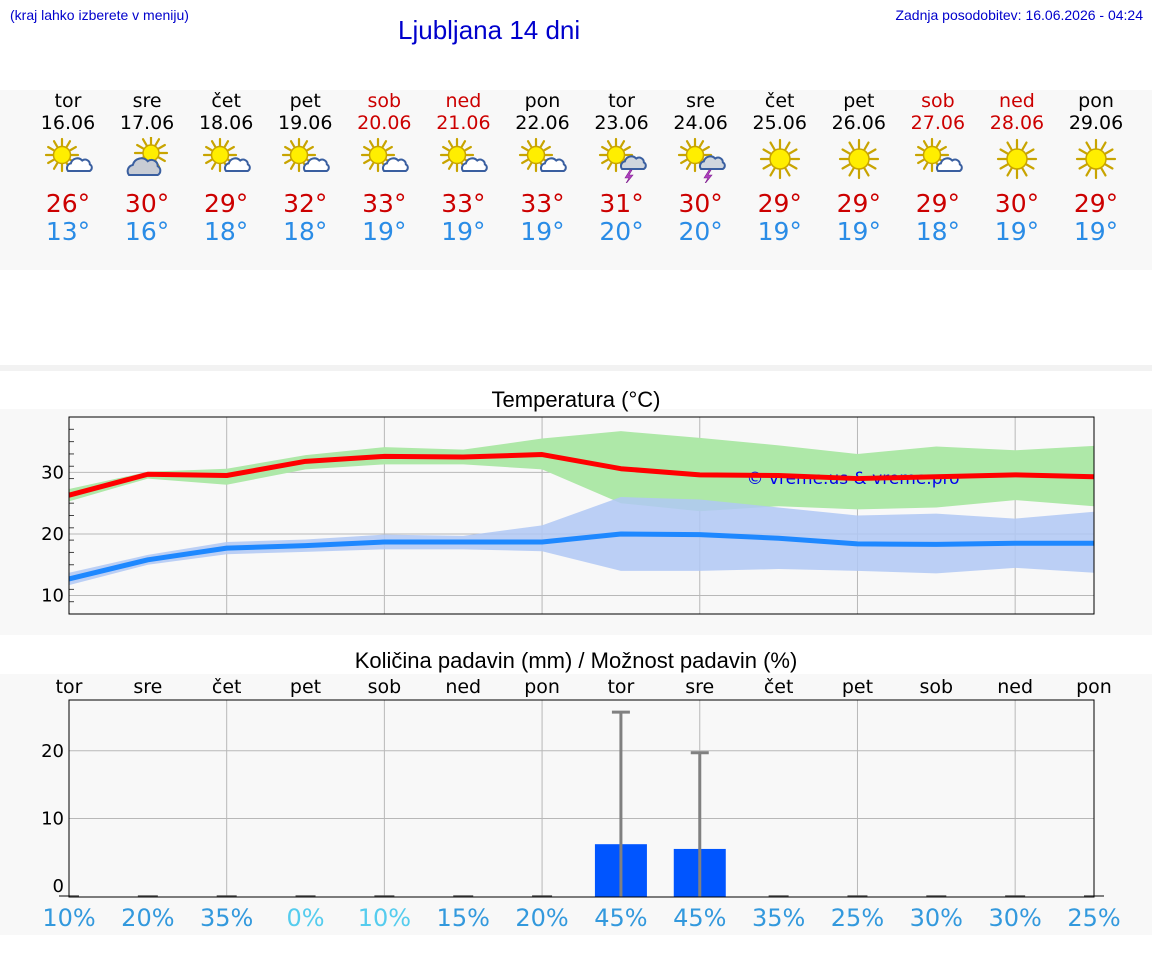  I want to click on day-date: 25.06, so click(779, 123).